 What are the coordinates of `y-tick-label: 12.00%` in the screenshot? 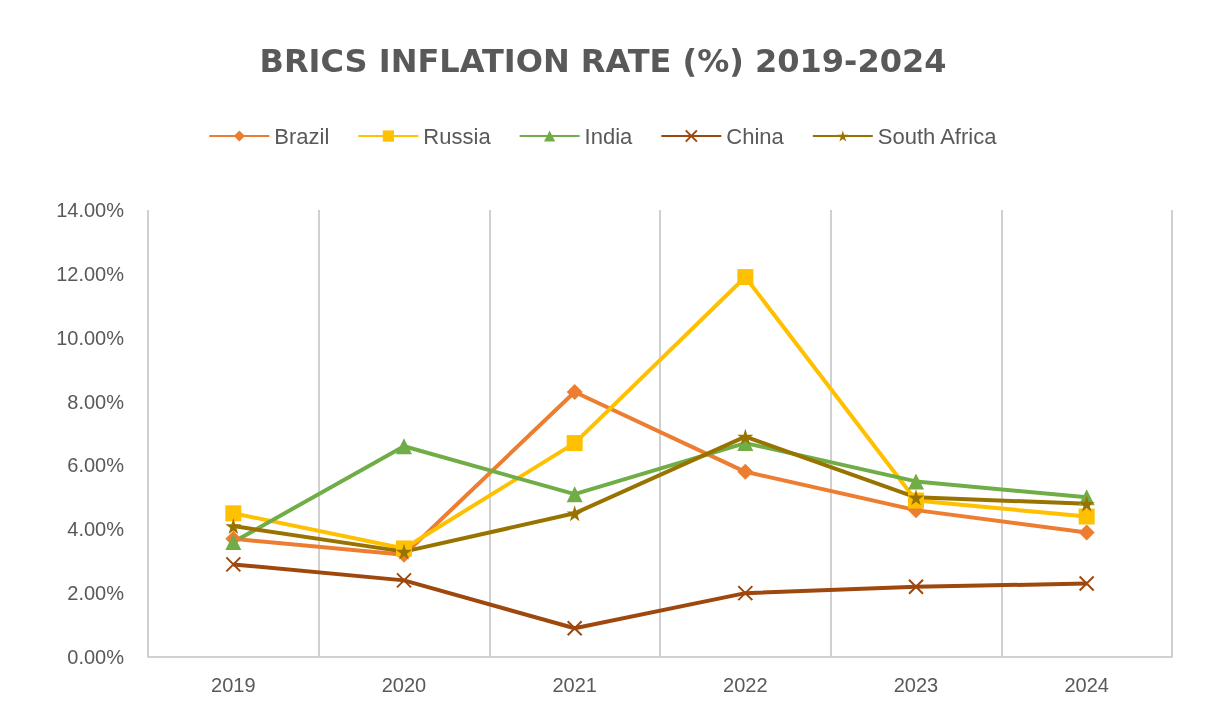 It's located at (90, 273).